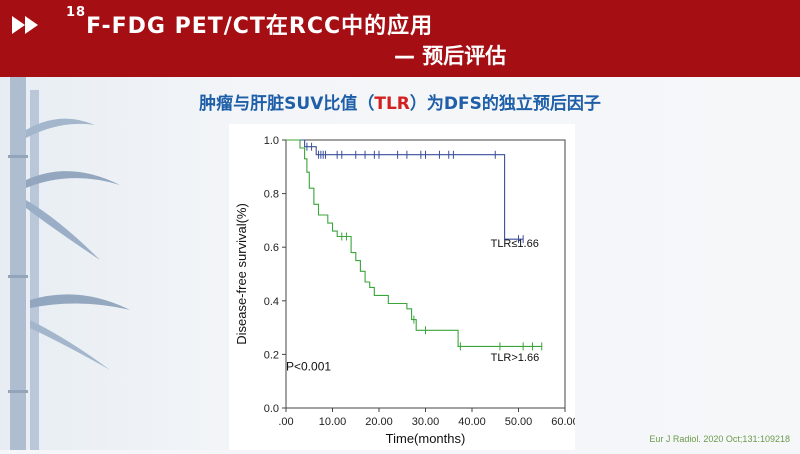  What do you see at coordinates (308, 366) in the screenshot?
I see `p-value-annotation: P<0.001` at bounding box center [308, 366].